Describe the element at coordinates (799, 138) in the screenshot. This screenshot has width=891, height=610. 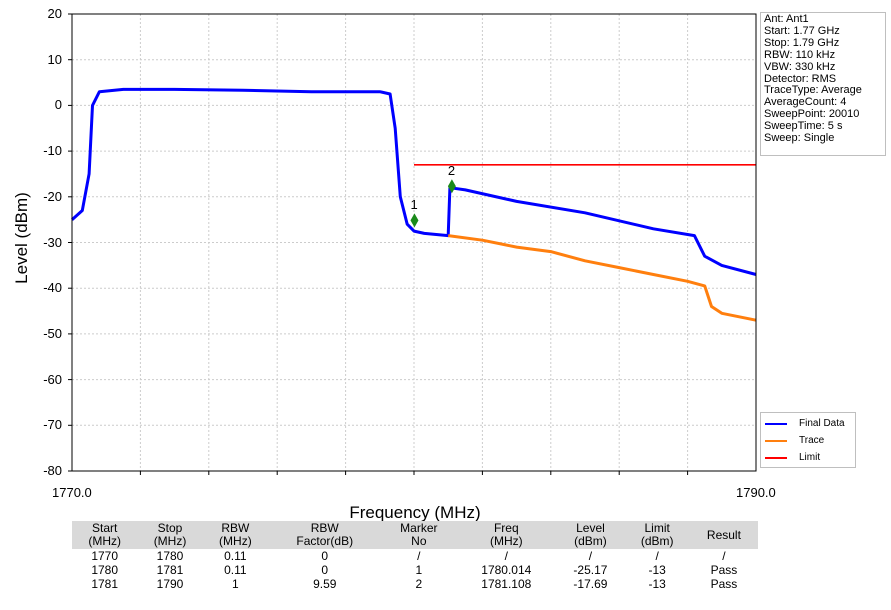
I see `info-line: Sweep: Single` at that location.